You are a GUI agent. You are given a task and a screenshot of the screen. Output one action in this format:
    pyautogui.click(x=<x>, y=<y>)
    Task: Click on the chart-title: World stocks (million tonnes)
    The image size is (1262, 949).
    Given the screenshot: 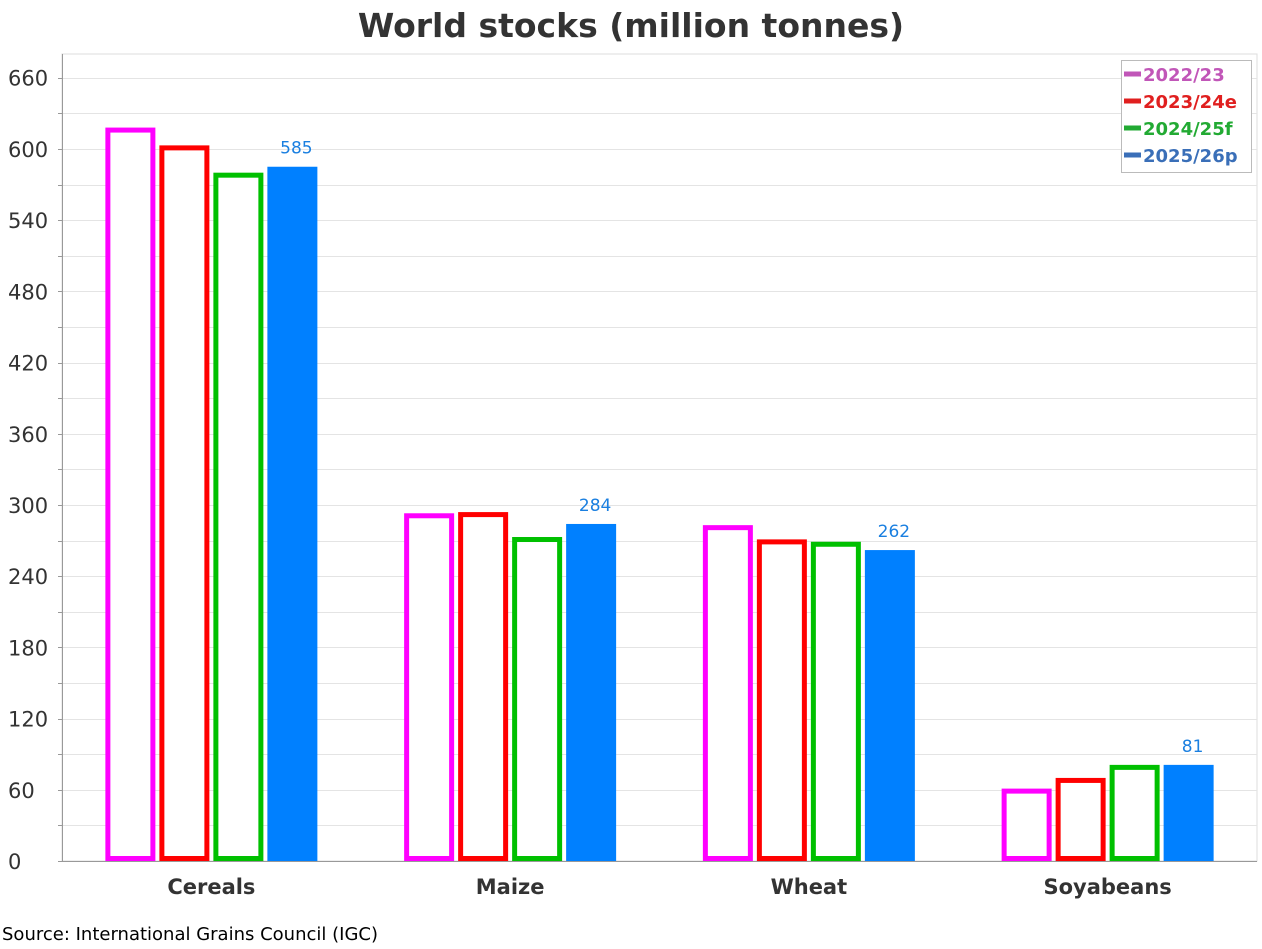 What is the action you would take?
    pyautogui.click(x=631, y=25)
    